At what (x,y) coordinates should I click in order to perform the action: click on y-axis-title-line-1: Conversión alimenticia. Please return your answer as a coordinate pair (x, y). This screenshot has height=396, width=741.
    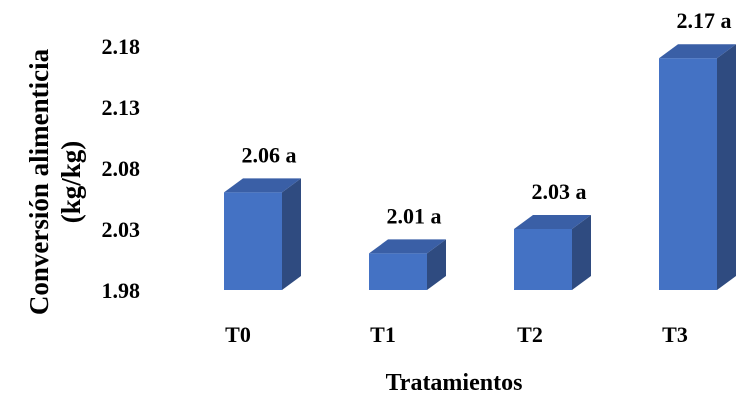
    Looking at the image, I should click on (39, 181).